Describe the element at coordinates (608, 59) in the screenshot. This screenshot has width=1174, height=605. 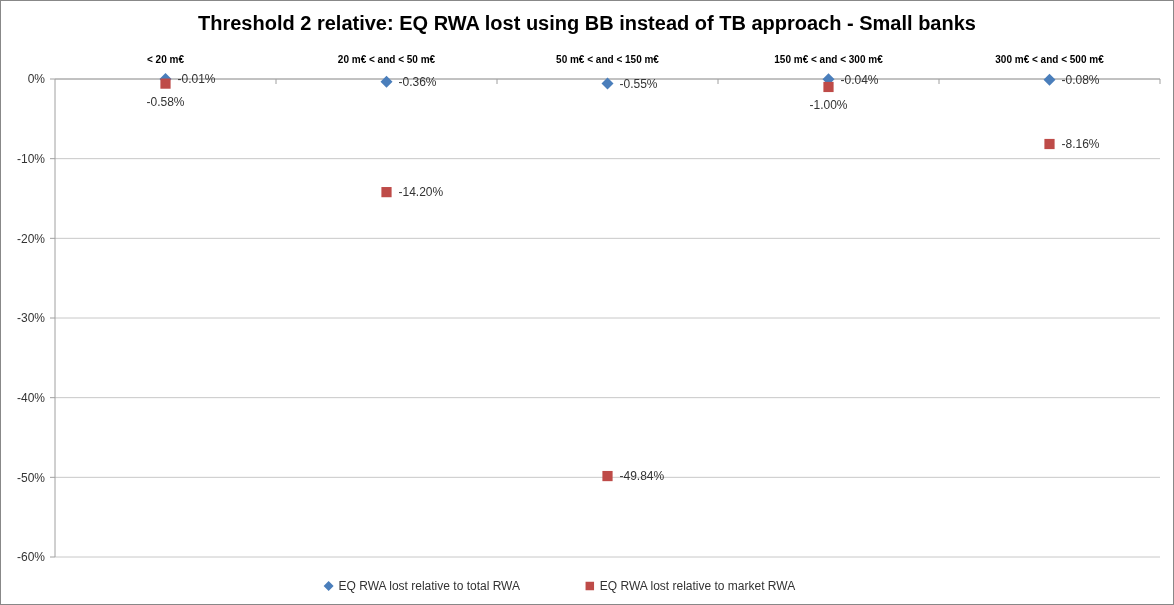
I see `x-tick-label: 50 m€ < and < 150 m€` at that location.